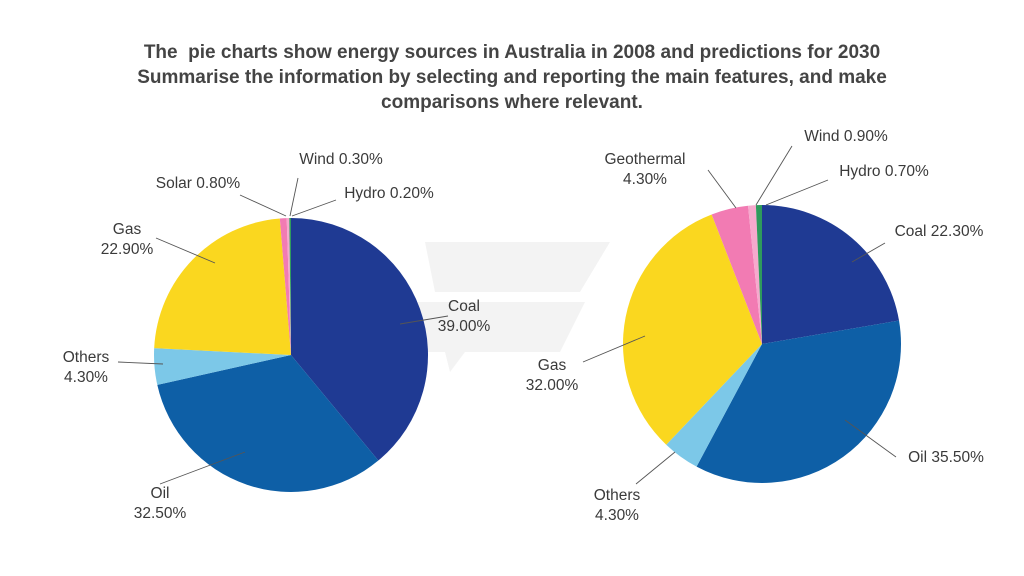 Image resolution: width=1024 pixels, height=576 pixels. Describe the element at coordinates (198, 183) in the screenshot. I see `data-label-solar: Solar 0.80%` at that location.